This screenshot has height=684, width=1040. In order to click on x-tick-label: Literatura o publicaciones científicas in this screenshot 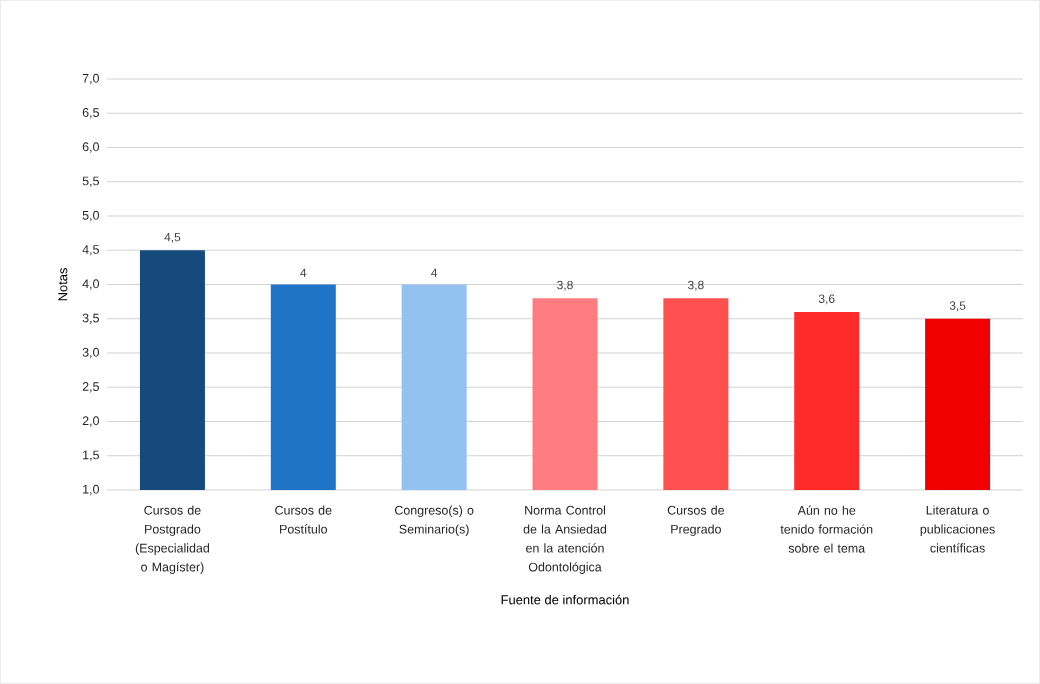, I will do `click(957, 529)`.